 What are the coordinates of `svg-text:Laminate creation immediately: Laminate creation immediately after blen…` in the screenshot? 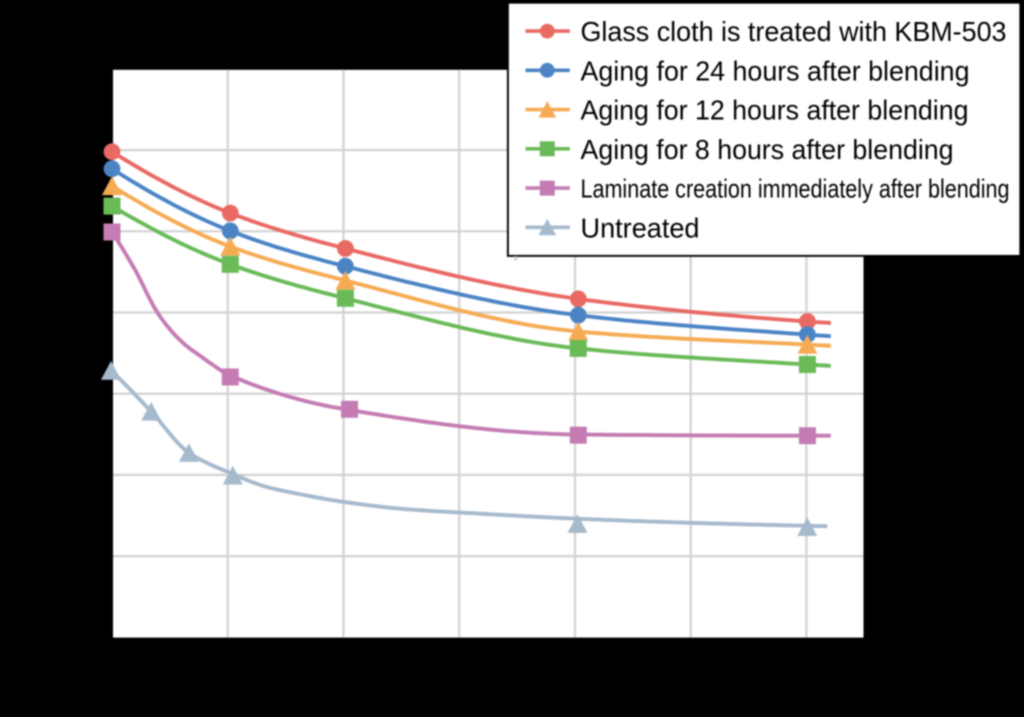 It's located at (795, 188).